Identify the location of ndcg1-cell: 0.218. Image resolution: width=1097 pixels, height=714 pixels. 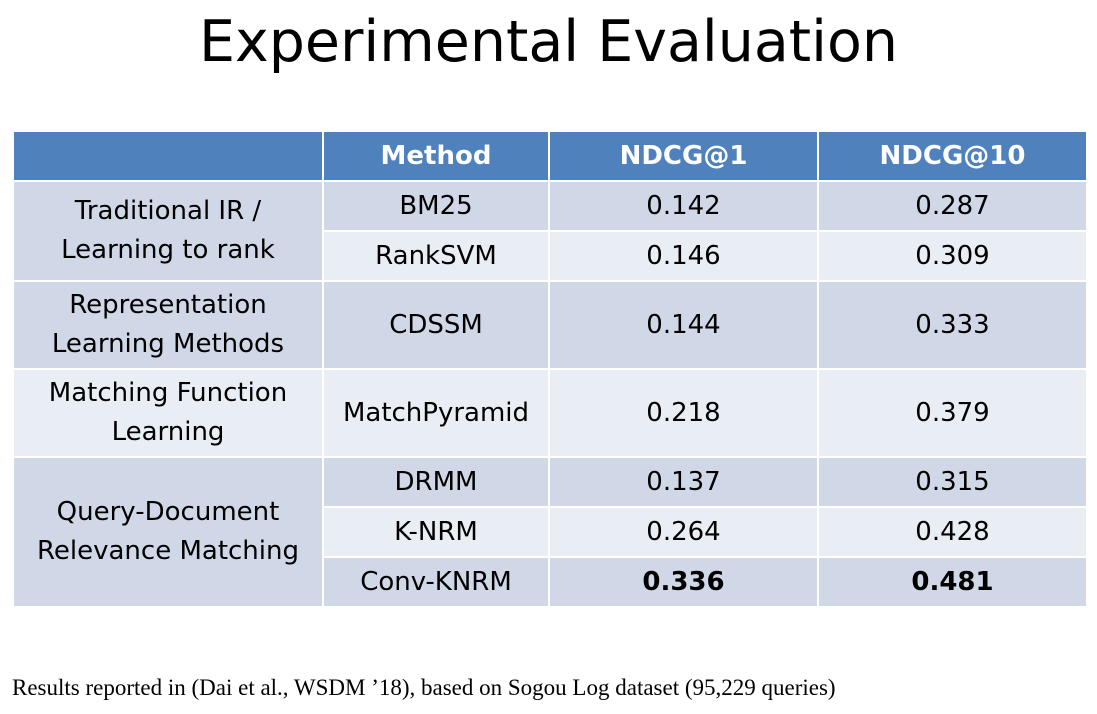
(683, 413).